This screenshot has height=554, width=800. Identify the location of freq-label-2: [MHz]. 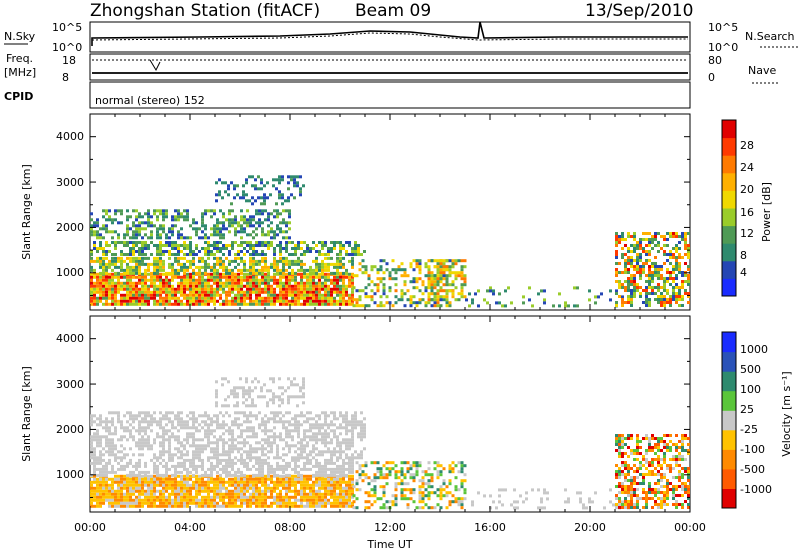
(20, 72).